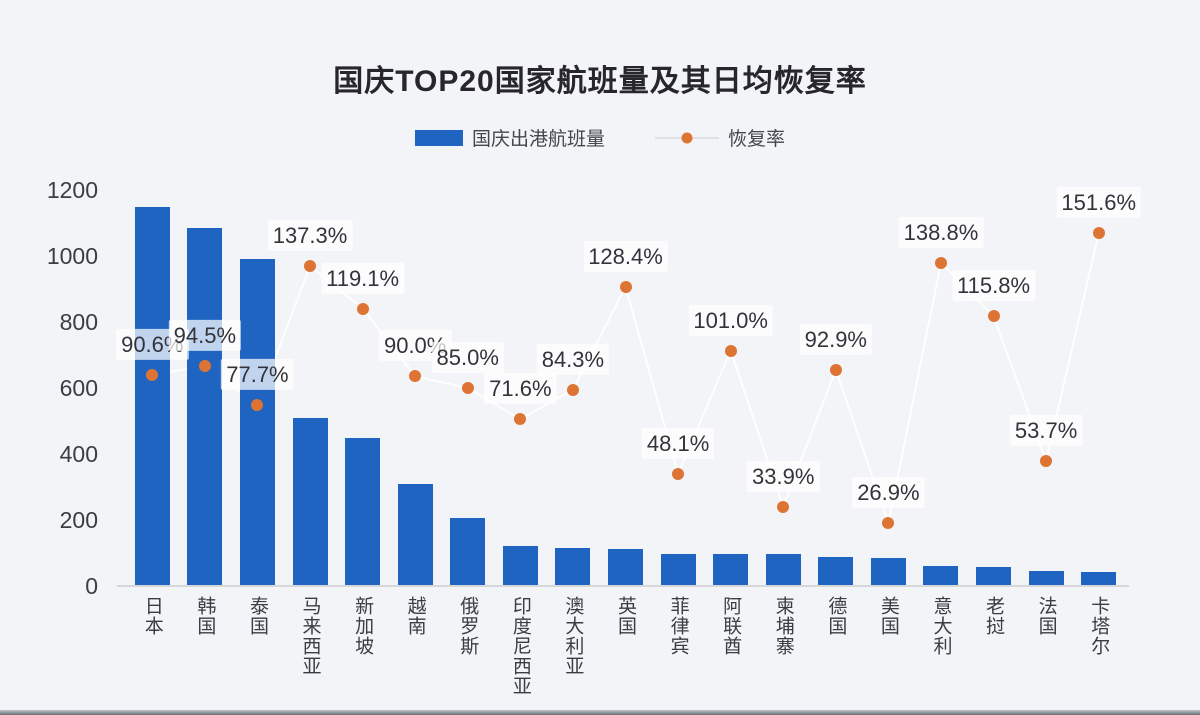  I want to click on recovery-rate-label: 84.3%, so click(573, 359).